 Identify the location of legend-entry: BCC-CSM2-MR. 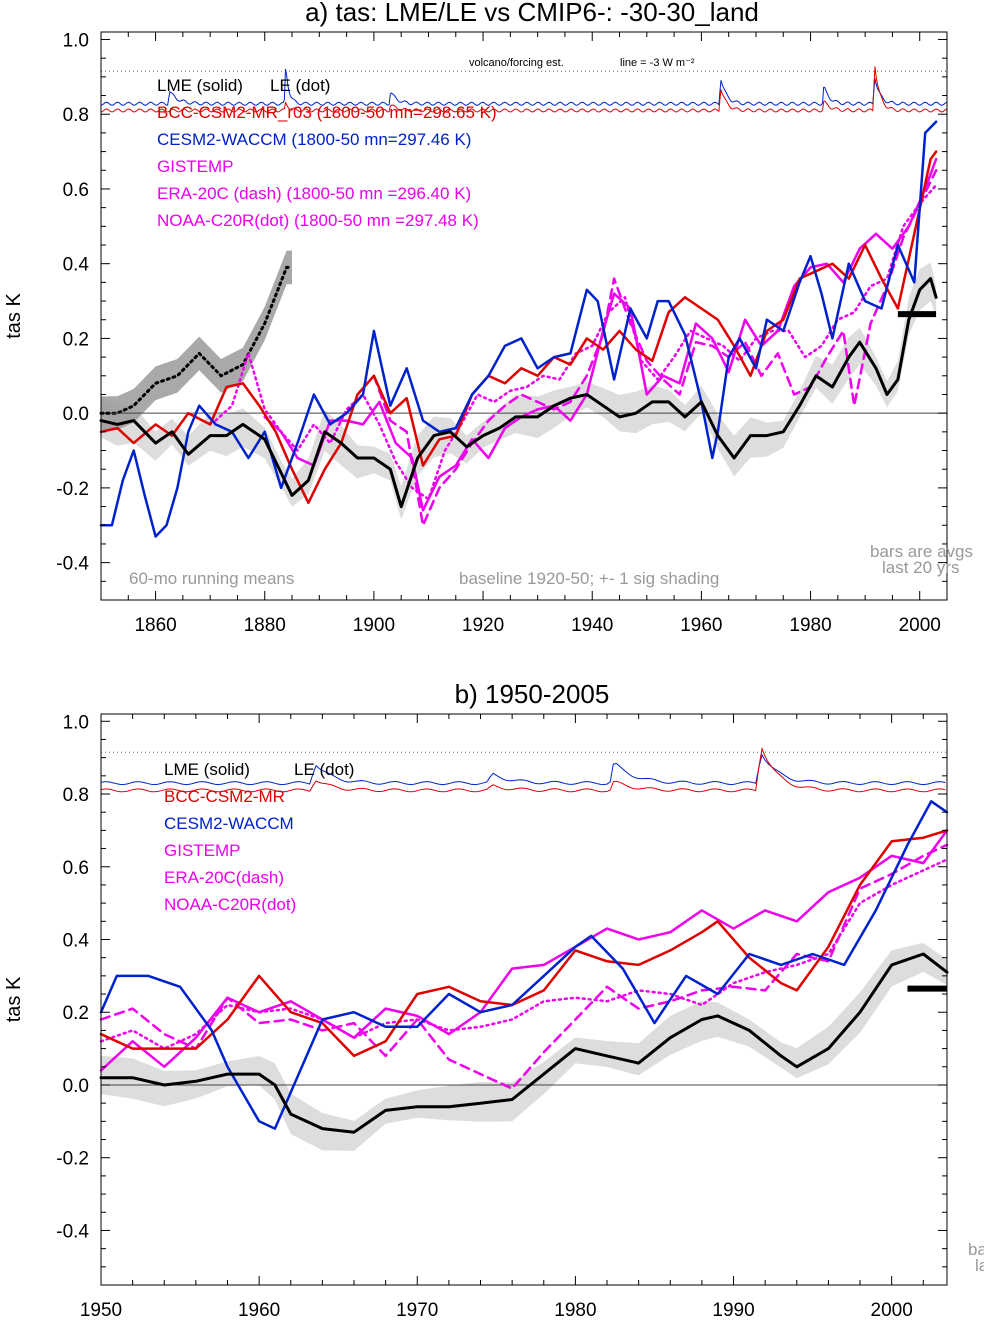
(224, 796).